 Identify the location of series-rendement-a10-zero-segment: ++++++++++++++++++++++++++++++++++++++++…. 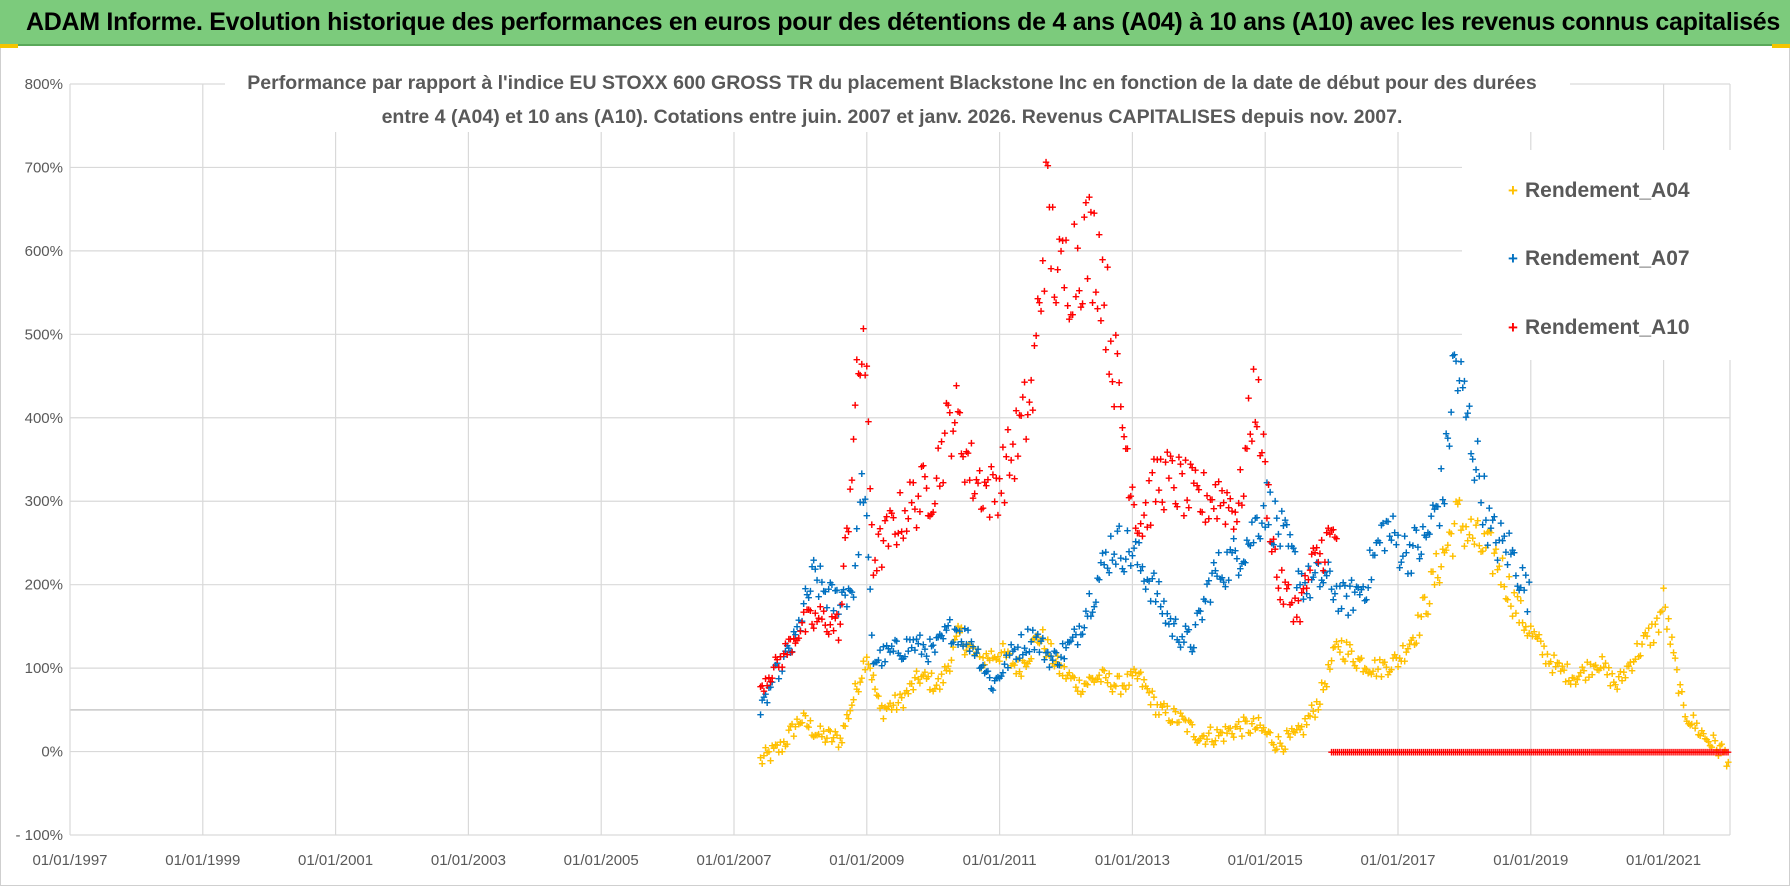
(1530, 752).